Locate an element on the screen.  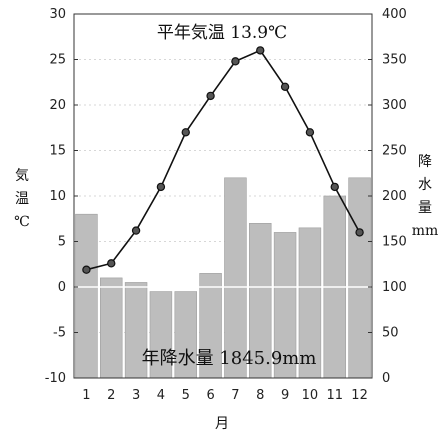
temperature-axis-title-char: ℃ is located at coordinates (22, 222).